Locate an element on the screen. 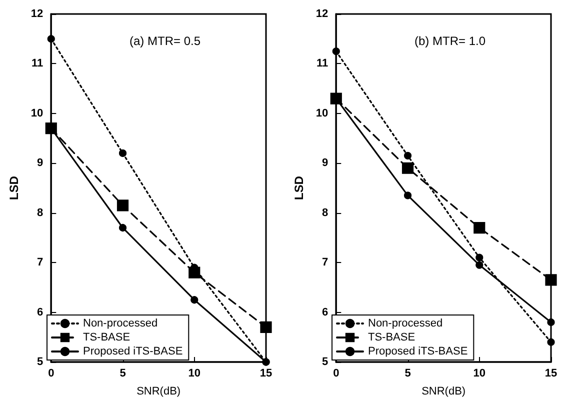  text: (b) MTR= 1.0 is located at coordinates (450, 41).